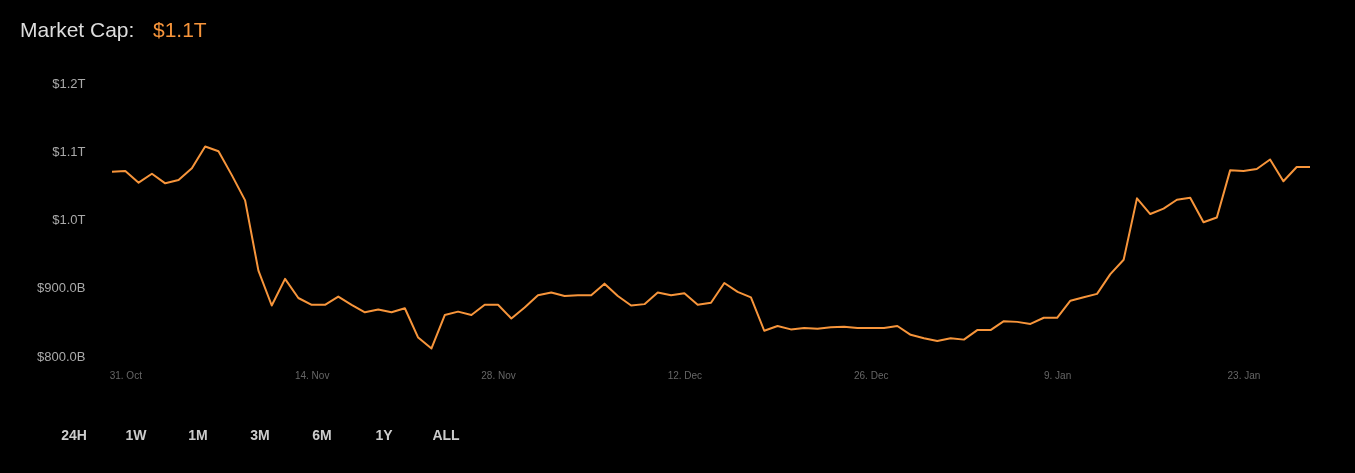 The image size is (1355, 473). What do you see at coordinates (74, 435) in the screenshot?
I see `text: 24H` at bounding box center [74, 435].